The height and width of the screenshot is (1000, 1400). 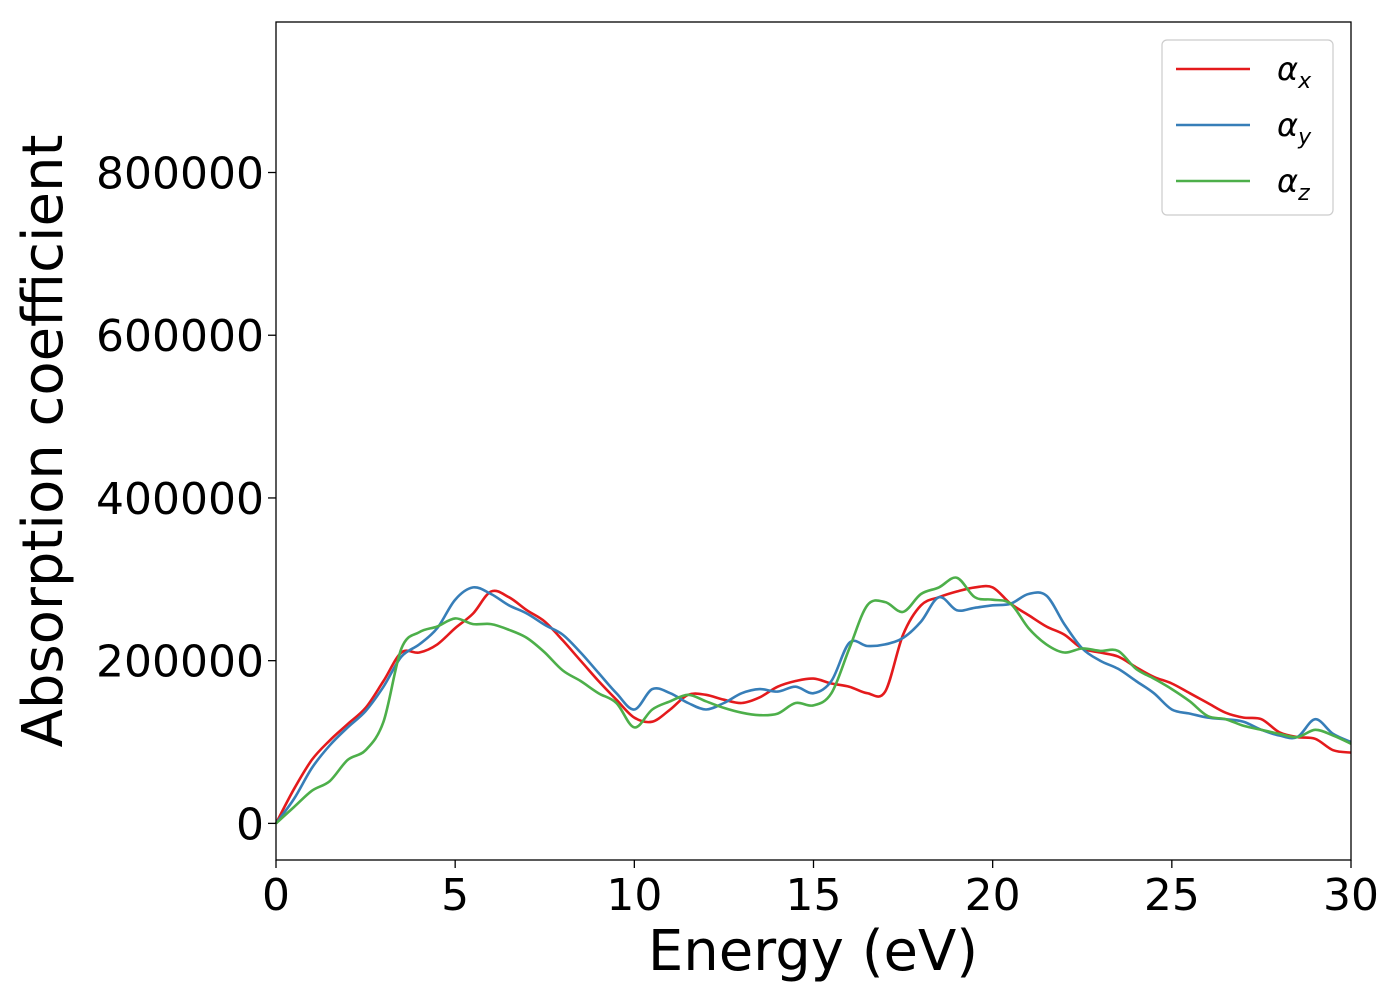 What do you see at coordinates (250, 824) in the screenshot?
I see `y-tick-label: 0` at bounding box center [250, 824].